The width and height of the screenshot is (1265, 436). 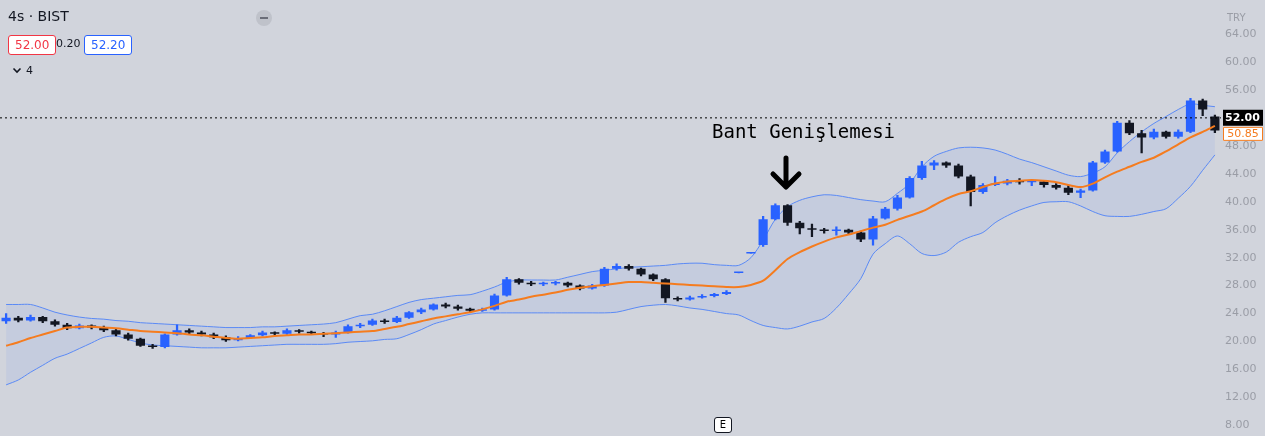 What do you see at coordinates (29, 70) in the screenshot?
I see `annotation: 4` at bounding box center [29, 70].